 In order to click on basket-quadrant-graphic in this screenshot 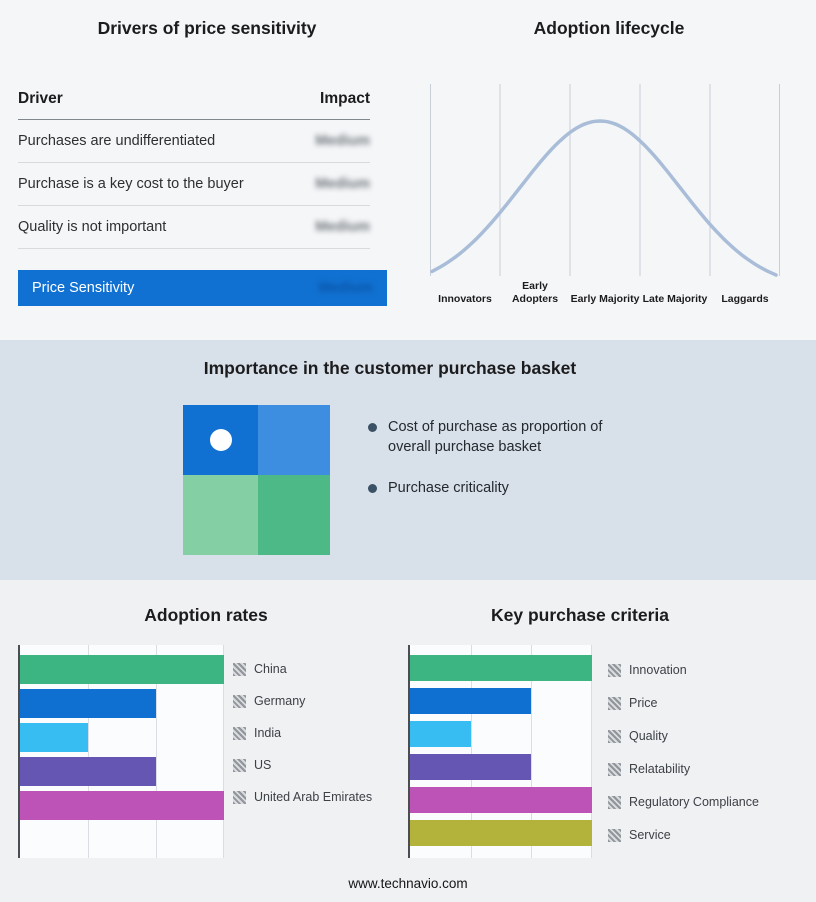, I will do `click(256, 480)`.